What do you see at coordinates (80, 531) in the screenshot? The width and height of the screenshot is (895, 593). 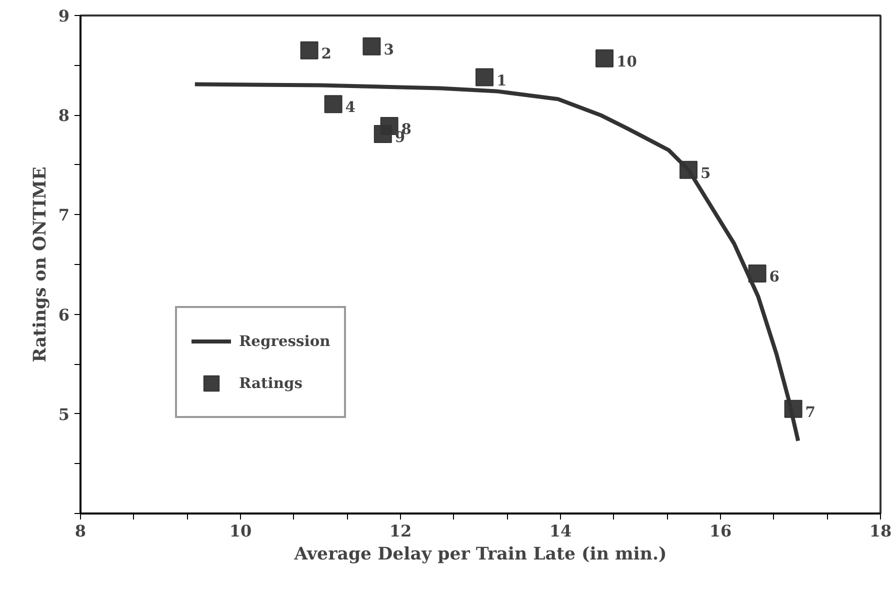 I see `x-tick-label: 8` at bounding box center [80, 531].